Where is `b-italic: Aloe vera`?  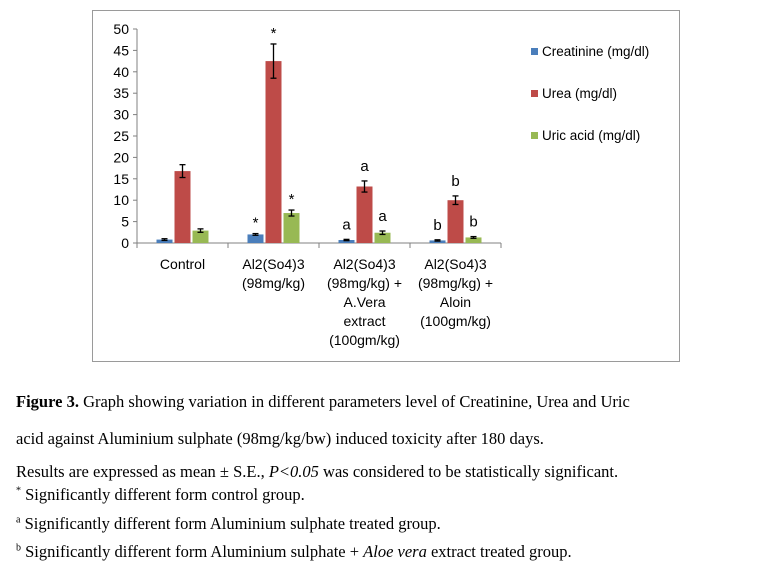
b-italic: Aloe vera is located at coordinates (395, 551).